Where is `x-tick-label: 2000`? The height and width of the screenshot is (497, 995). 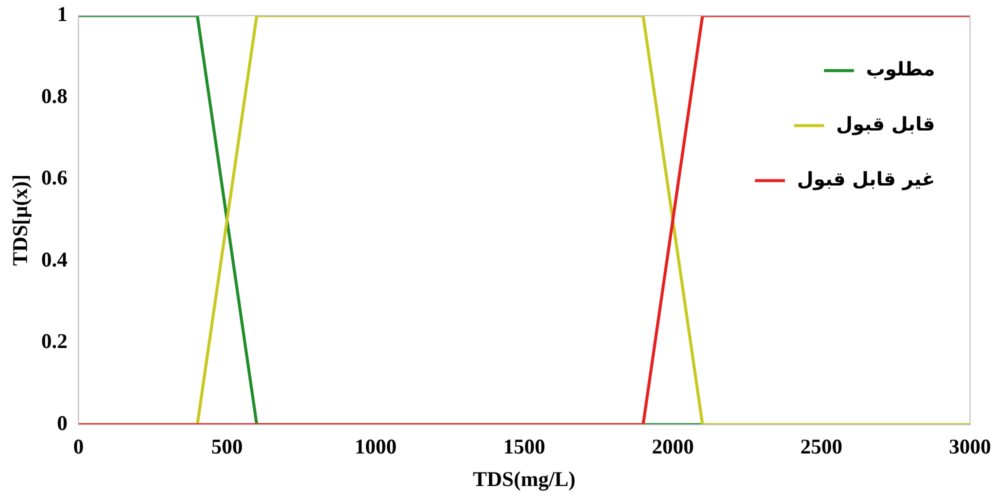
x-tick-label: 2000 is located at coordinates (673, 446).